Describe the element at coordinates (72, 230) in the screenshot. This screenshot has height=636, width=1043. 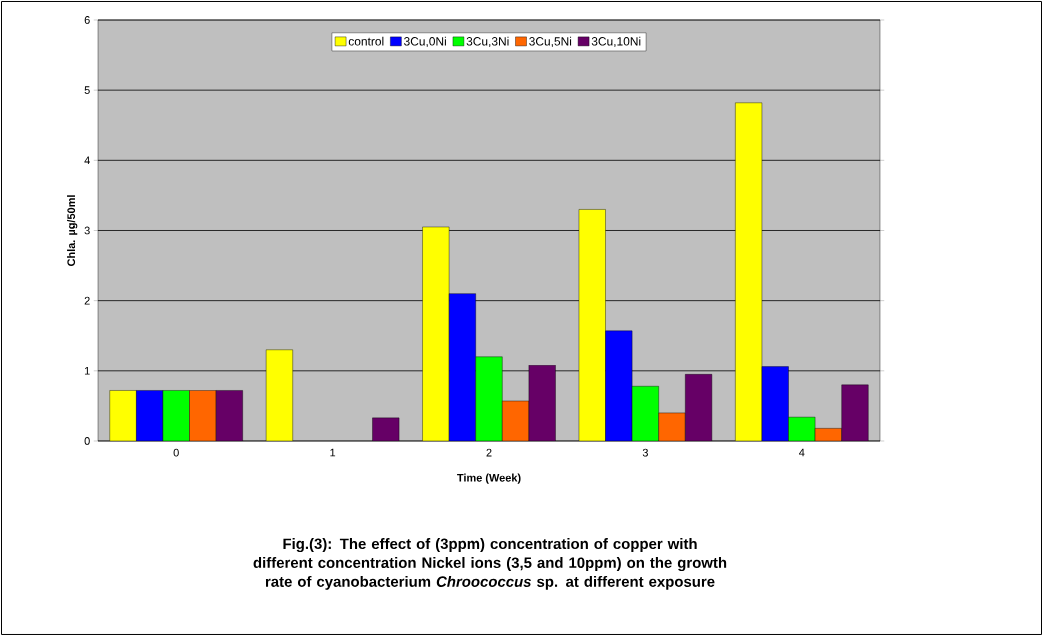
I see `y-axis-title: Chla. µg/50ml` at that location.